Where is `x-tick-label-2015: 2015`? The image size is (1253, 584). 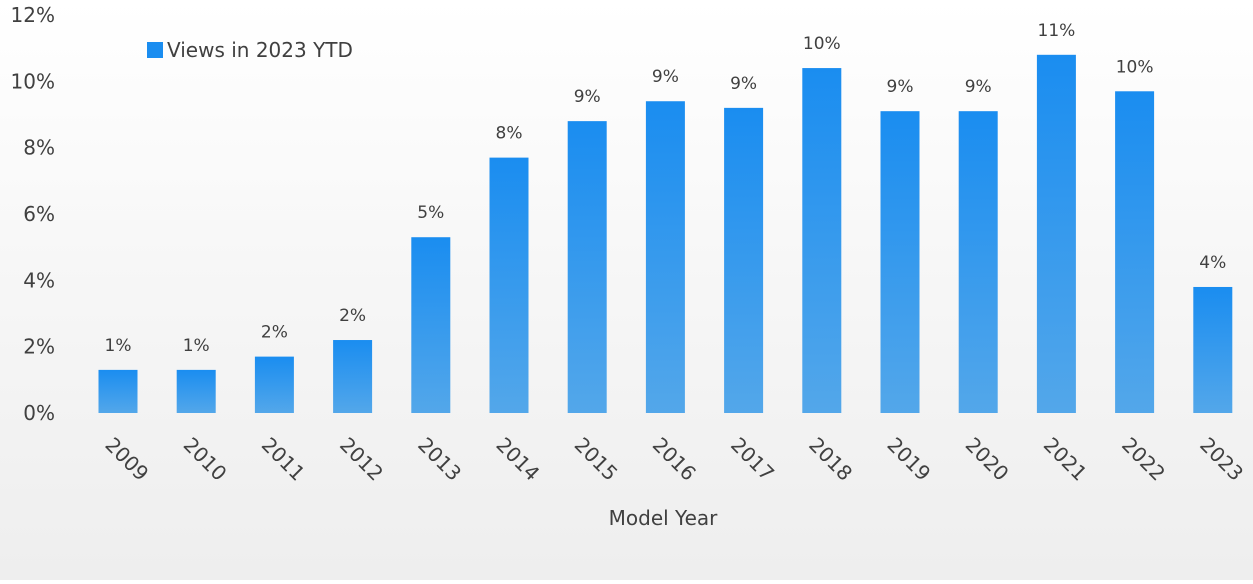 x-tick-label-2015: 2015 is located at coordinates (596, 459).